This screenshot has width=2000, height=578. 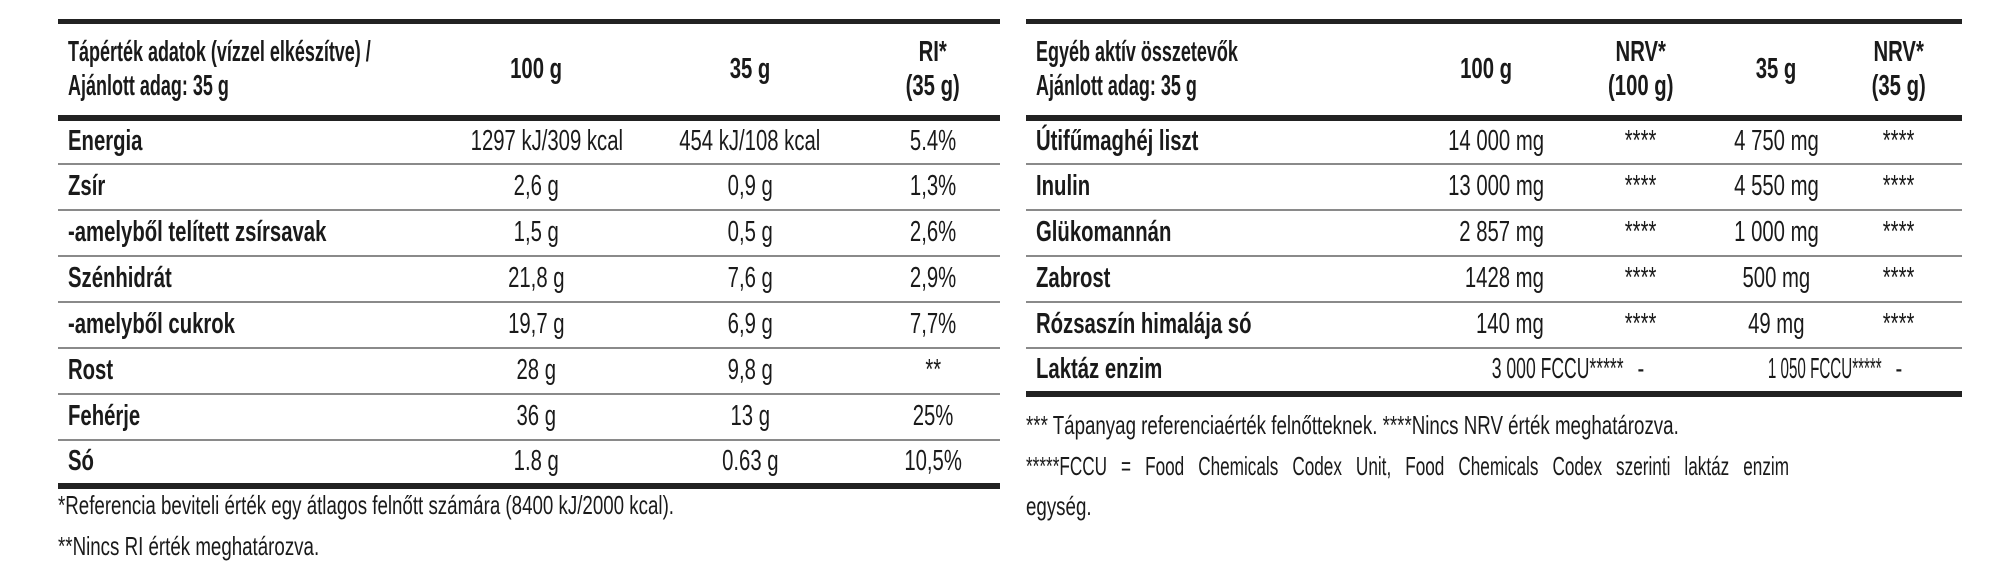 What do you see at coordinates (750, 278) in the screenshot?
I see `value-35g: 7,6 g` at bounding box center [750, 278].